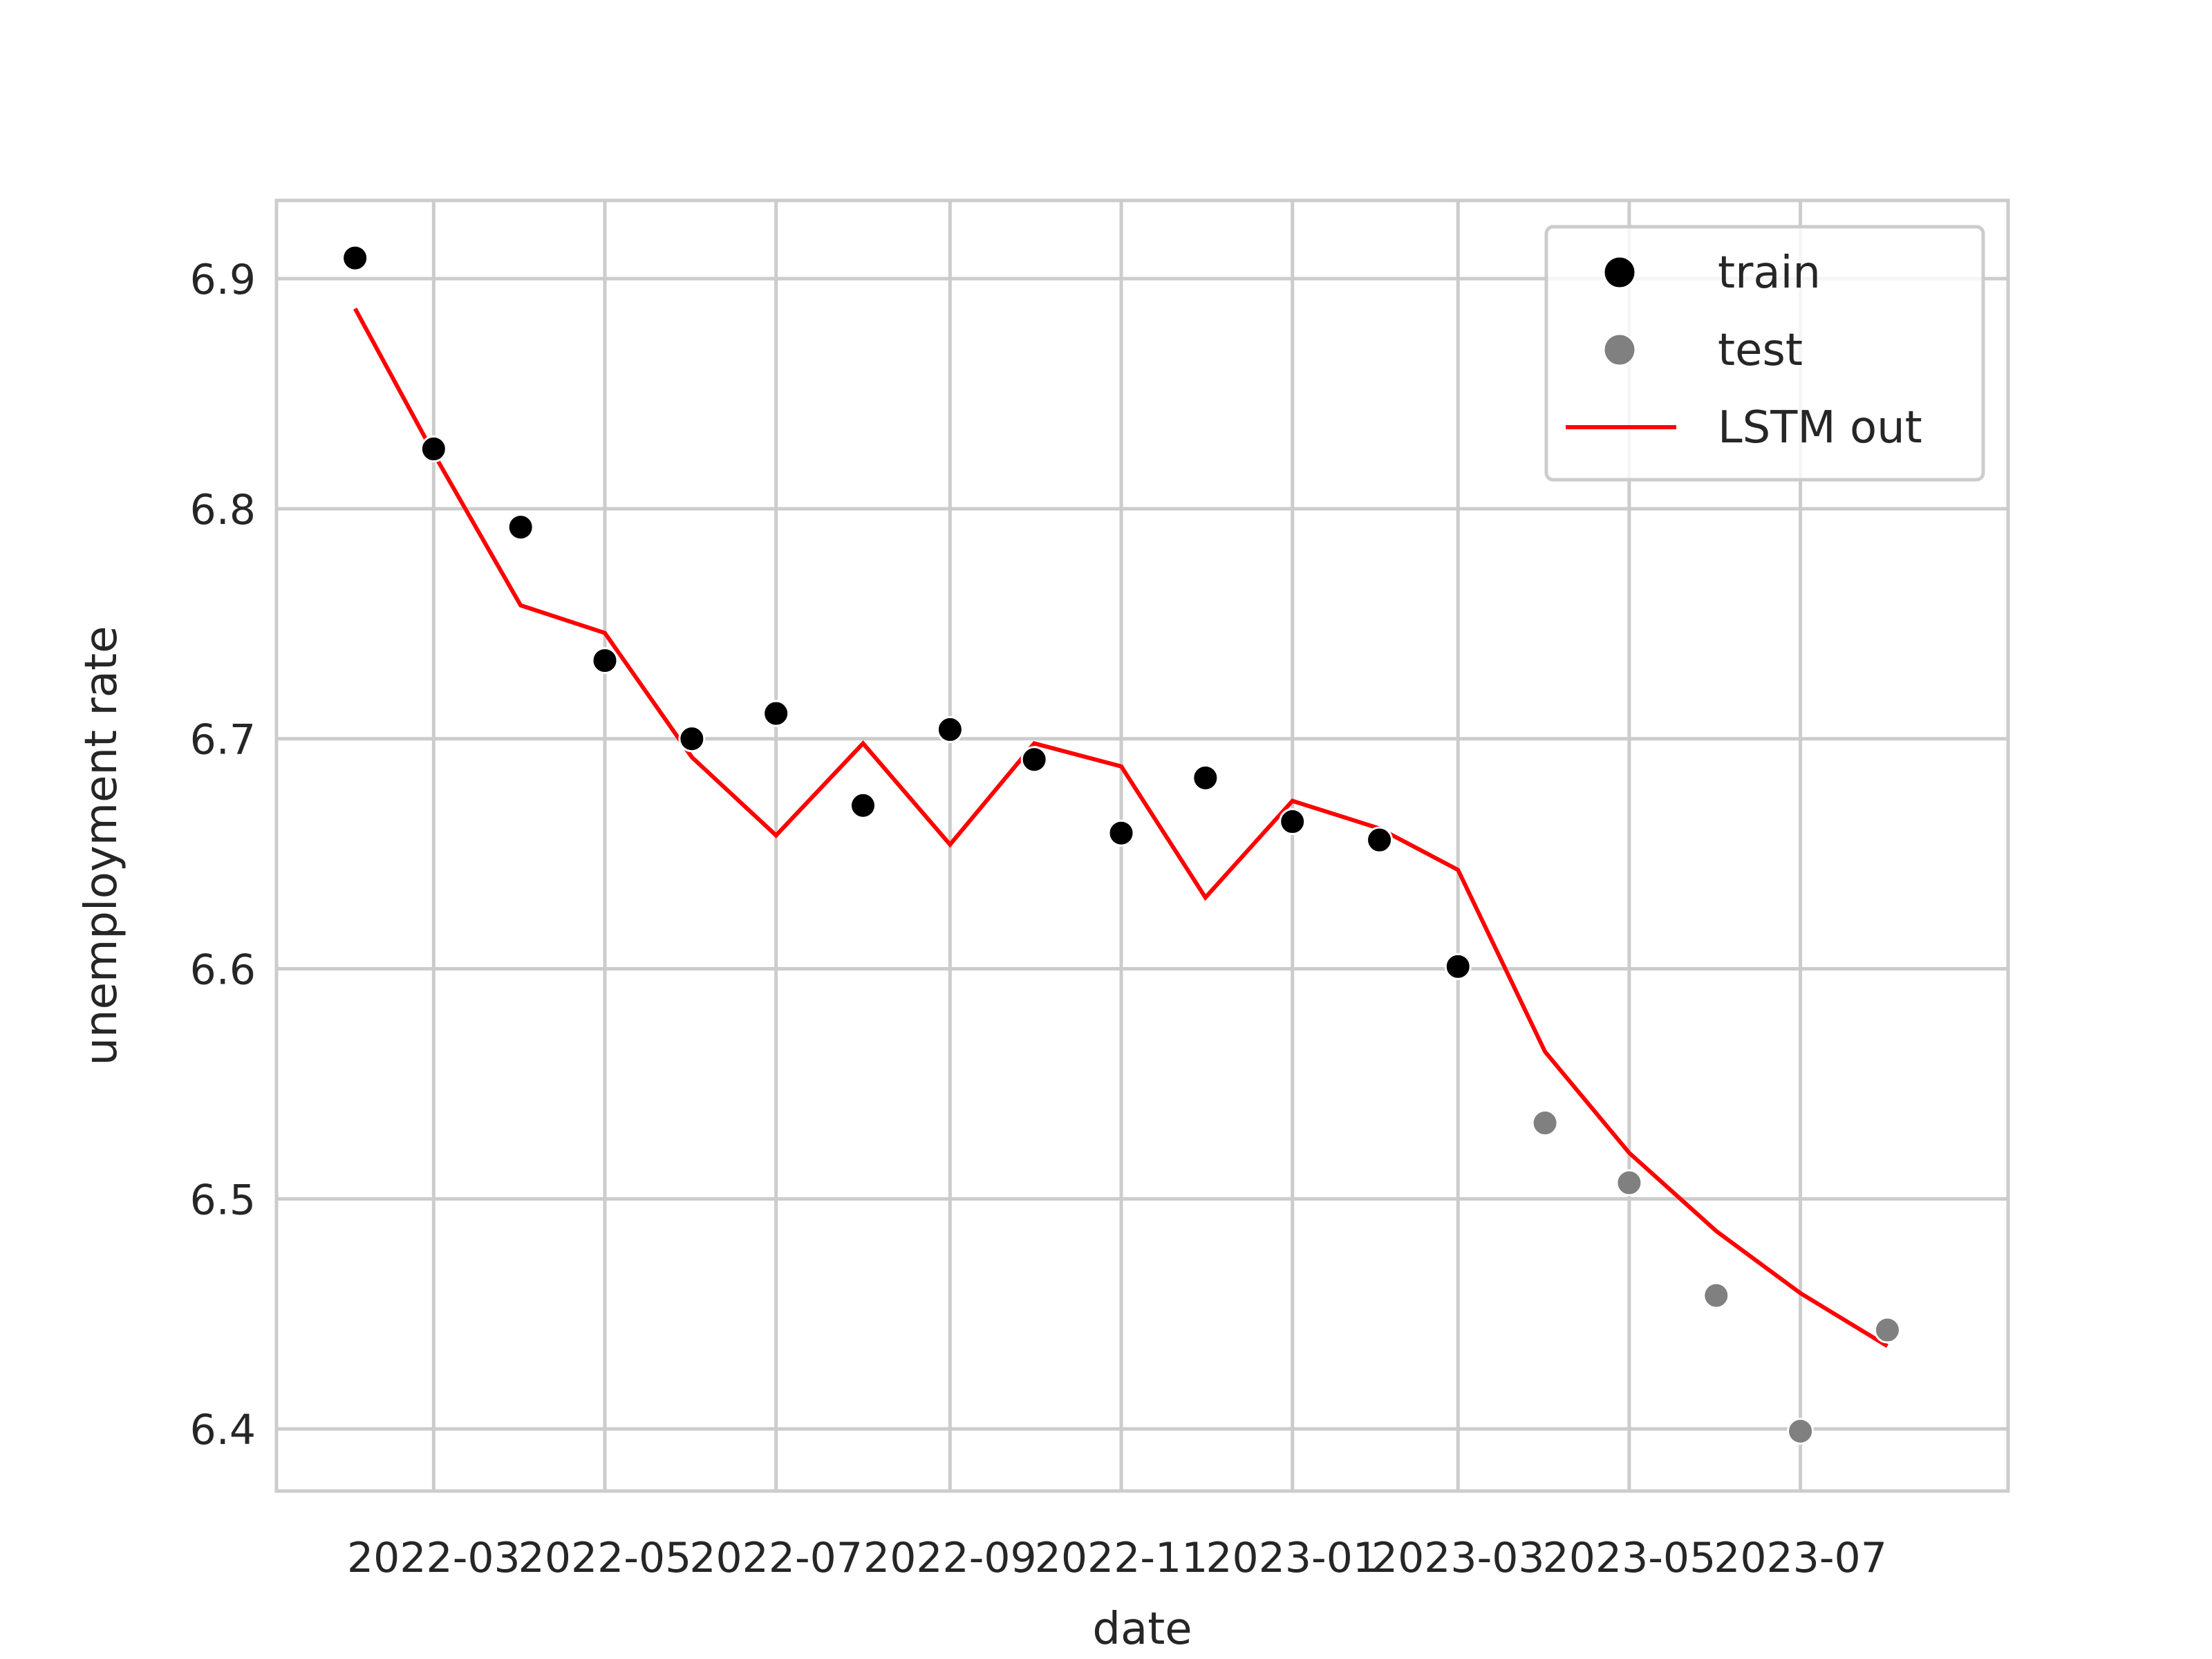  I want to click on y-tick-label: 6.4, so click(223, 1430).